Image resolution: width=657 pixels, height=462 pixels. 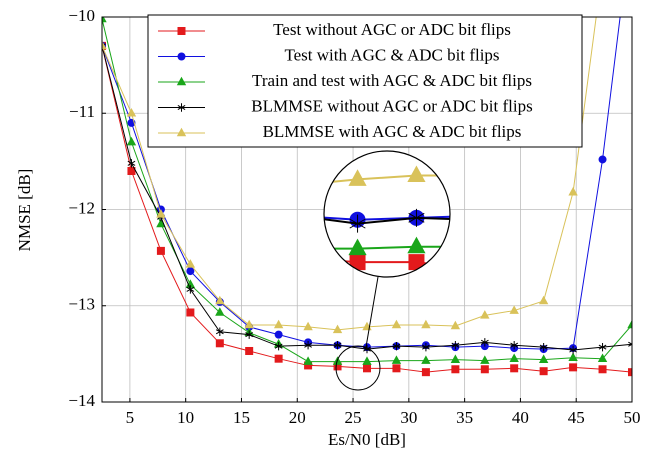 What do you see at coordinates (392, 131) in the screenshot?
I see `legend-label: BLMMSE with AGC & ADC bit flips` at bounding box center [392, 131].